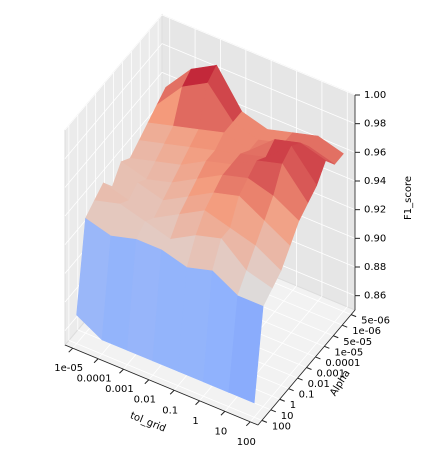 The width and height of the screenshot is (427, 456). What do you see at coordinates (375, 296) in the screenshot?
I see `z-tick-label: 0.86` at bounding box center [375, 296].